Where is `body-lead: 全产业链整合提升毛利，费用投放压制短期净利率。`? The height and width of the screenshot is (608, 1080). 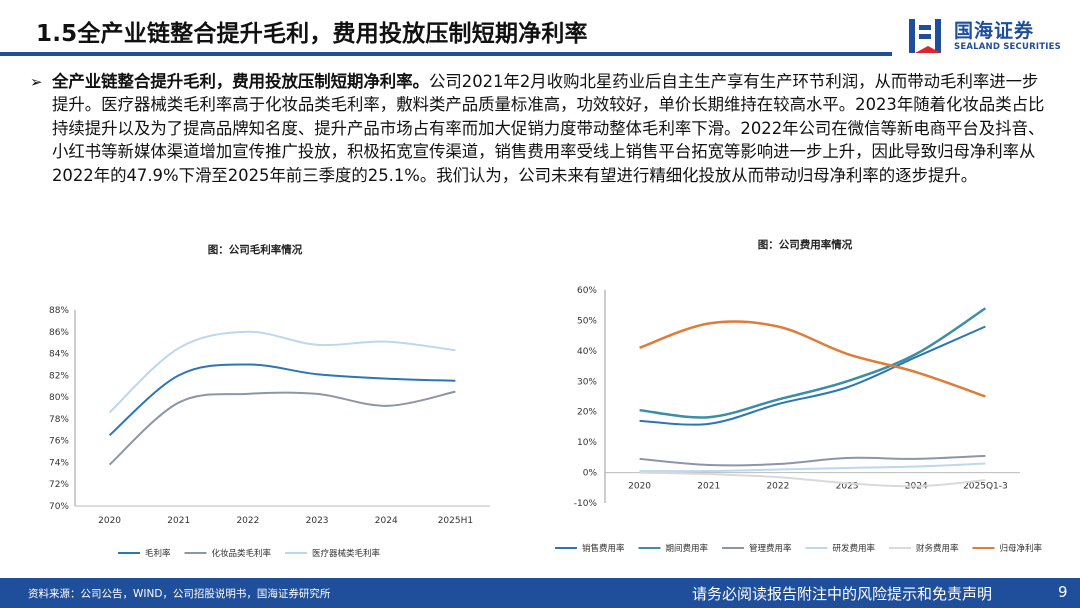
body-lead: 全产业链整合提升毛利，费用投放压制短期净利率。 is located at coordinates (240, 81).